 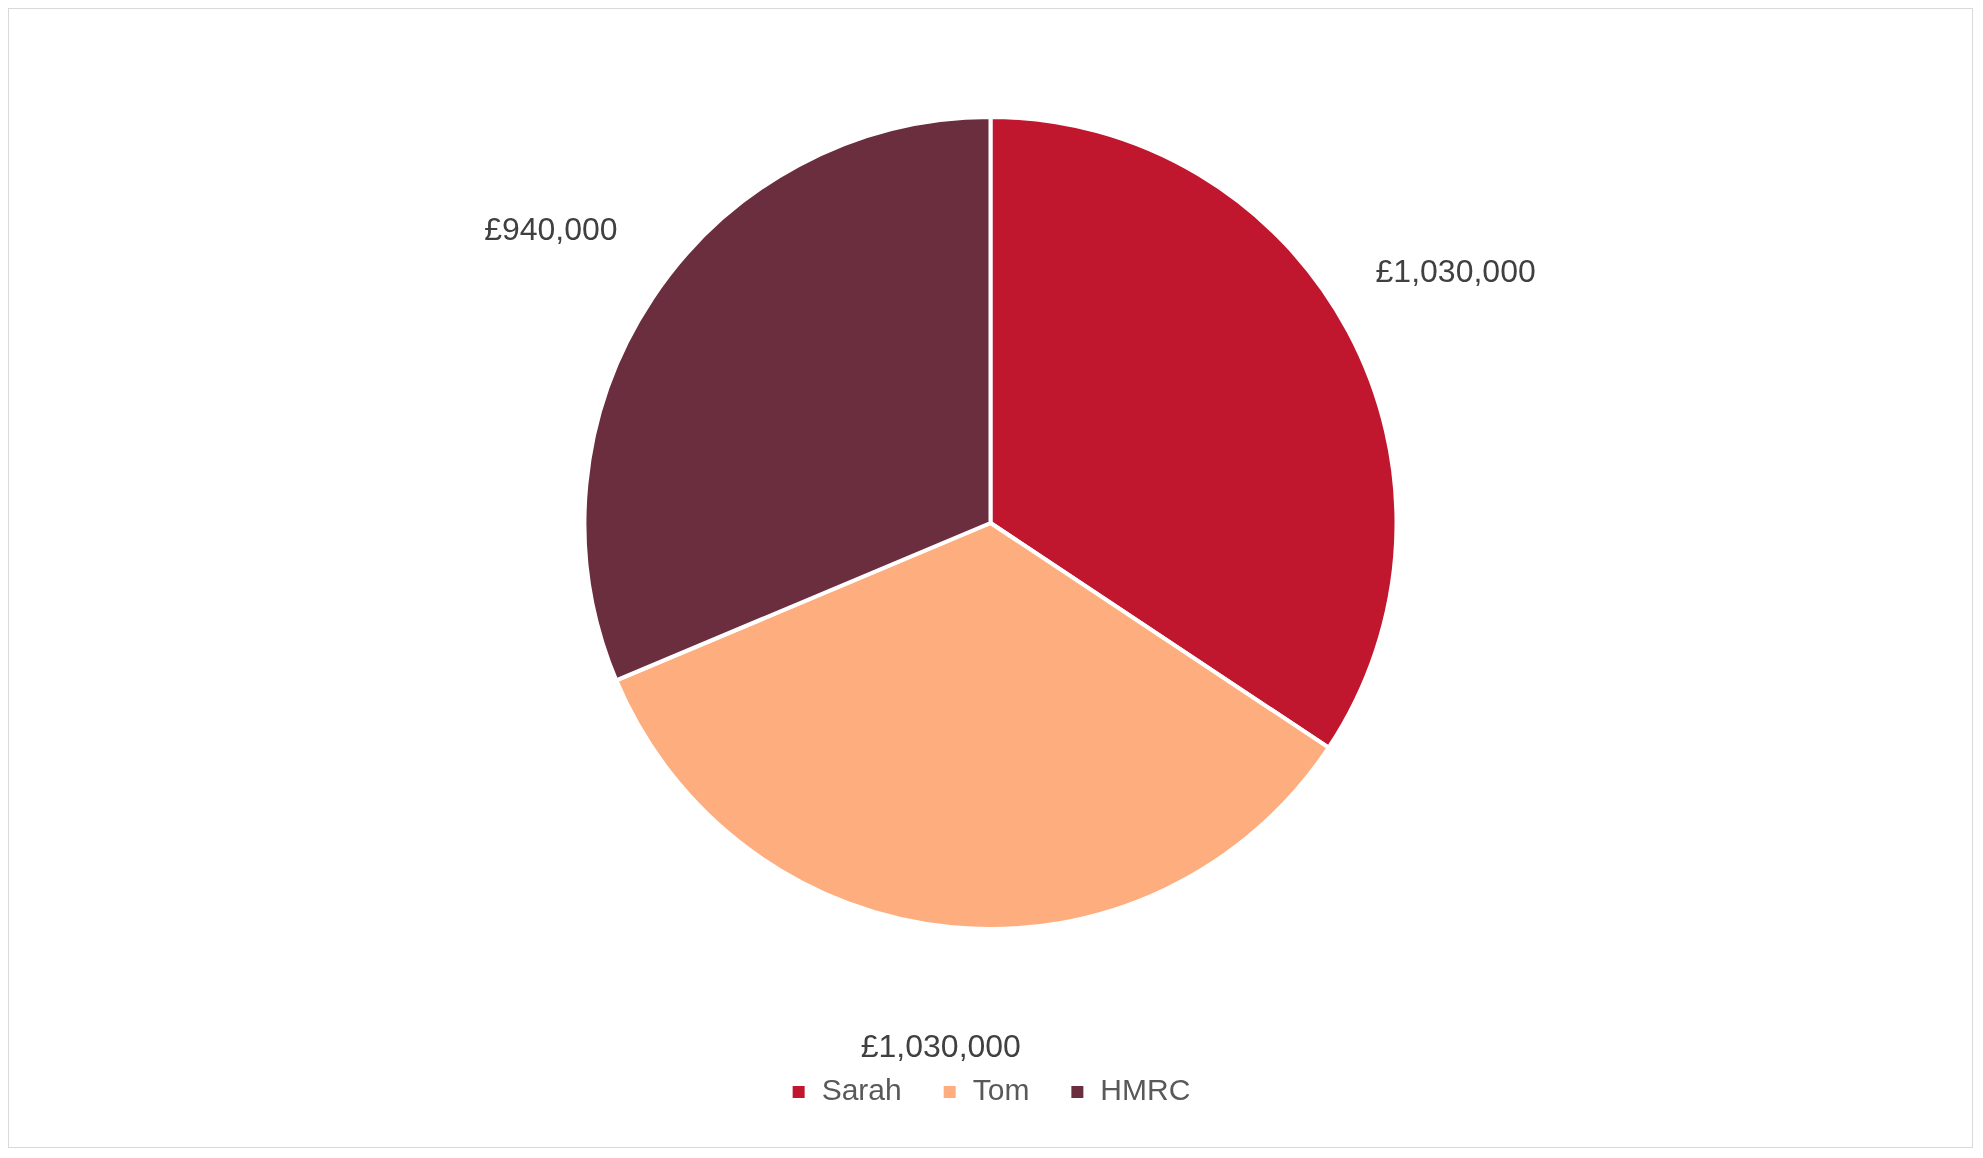 I want to click on legend-label: Tom, so click(x=1001, y=1090).